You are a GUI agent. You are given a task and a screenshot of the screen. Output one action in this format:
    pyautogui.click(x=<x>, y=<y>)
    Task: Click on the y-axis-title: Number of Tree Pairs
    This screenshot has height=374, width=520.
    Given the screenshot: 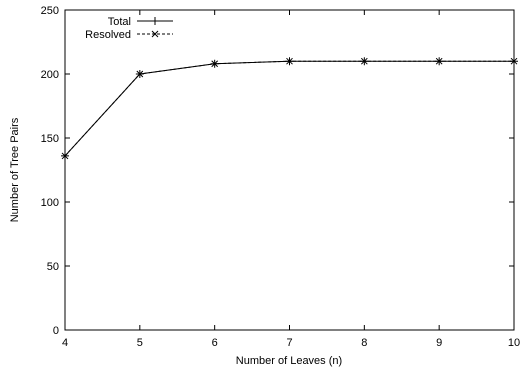 What is the action you would take?
    pyautogui.click(x=15, y=169)
    